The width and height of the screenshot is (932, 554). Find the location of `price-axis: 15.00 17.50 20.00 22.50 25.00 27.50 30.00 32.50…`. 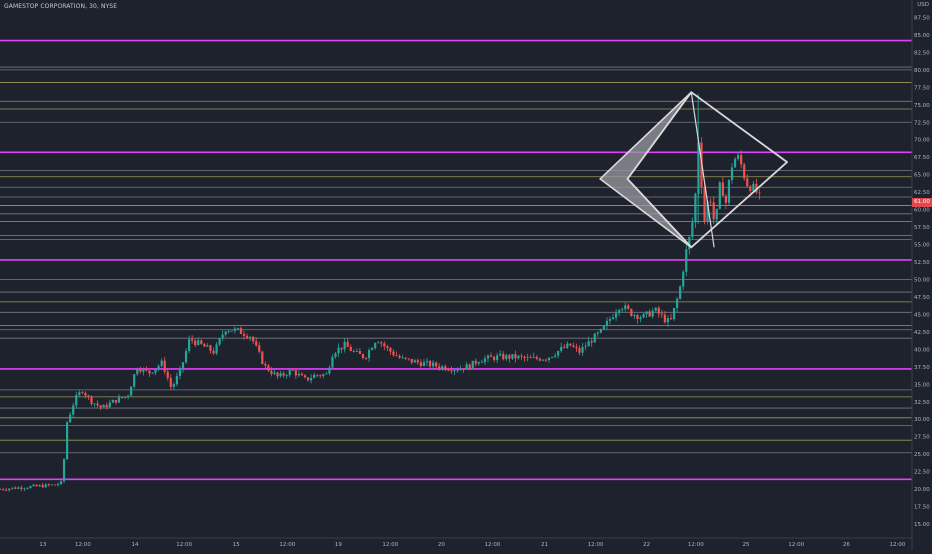

price-axis: 15.00 17.50 20.00 22.50 25.00 27.50 30.00 32.50… is located at coordinates (922, 271).